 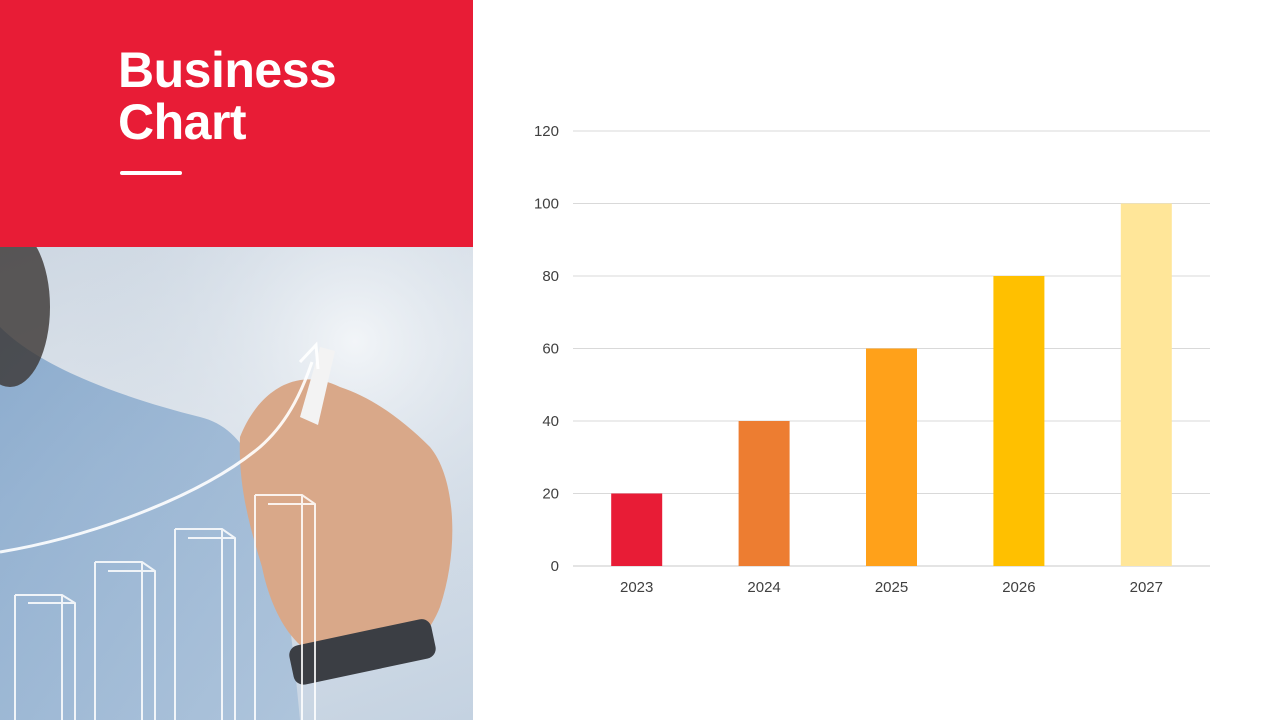 What do you see at coordinates (151, 173) in the screenshot?
I see `title-underline` at bounding box center [151, 173].